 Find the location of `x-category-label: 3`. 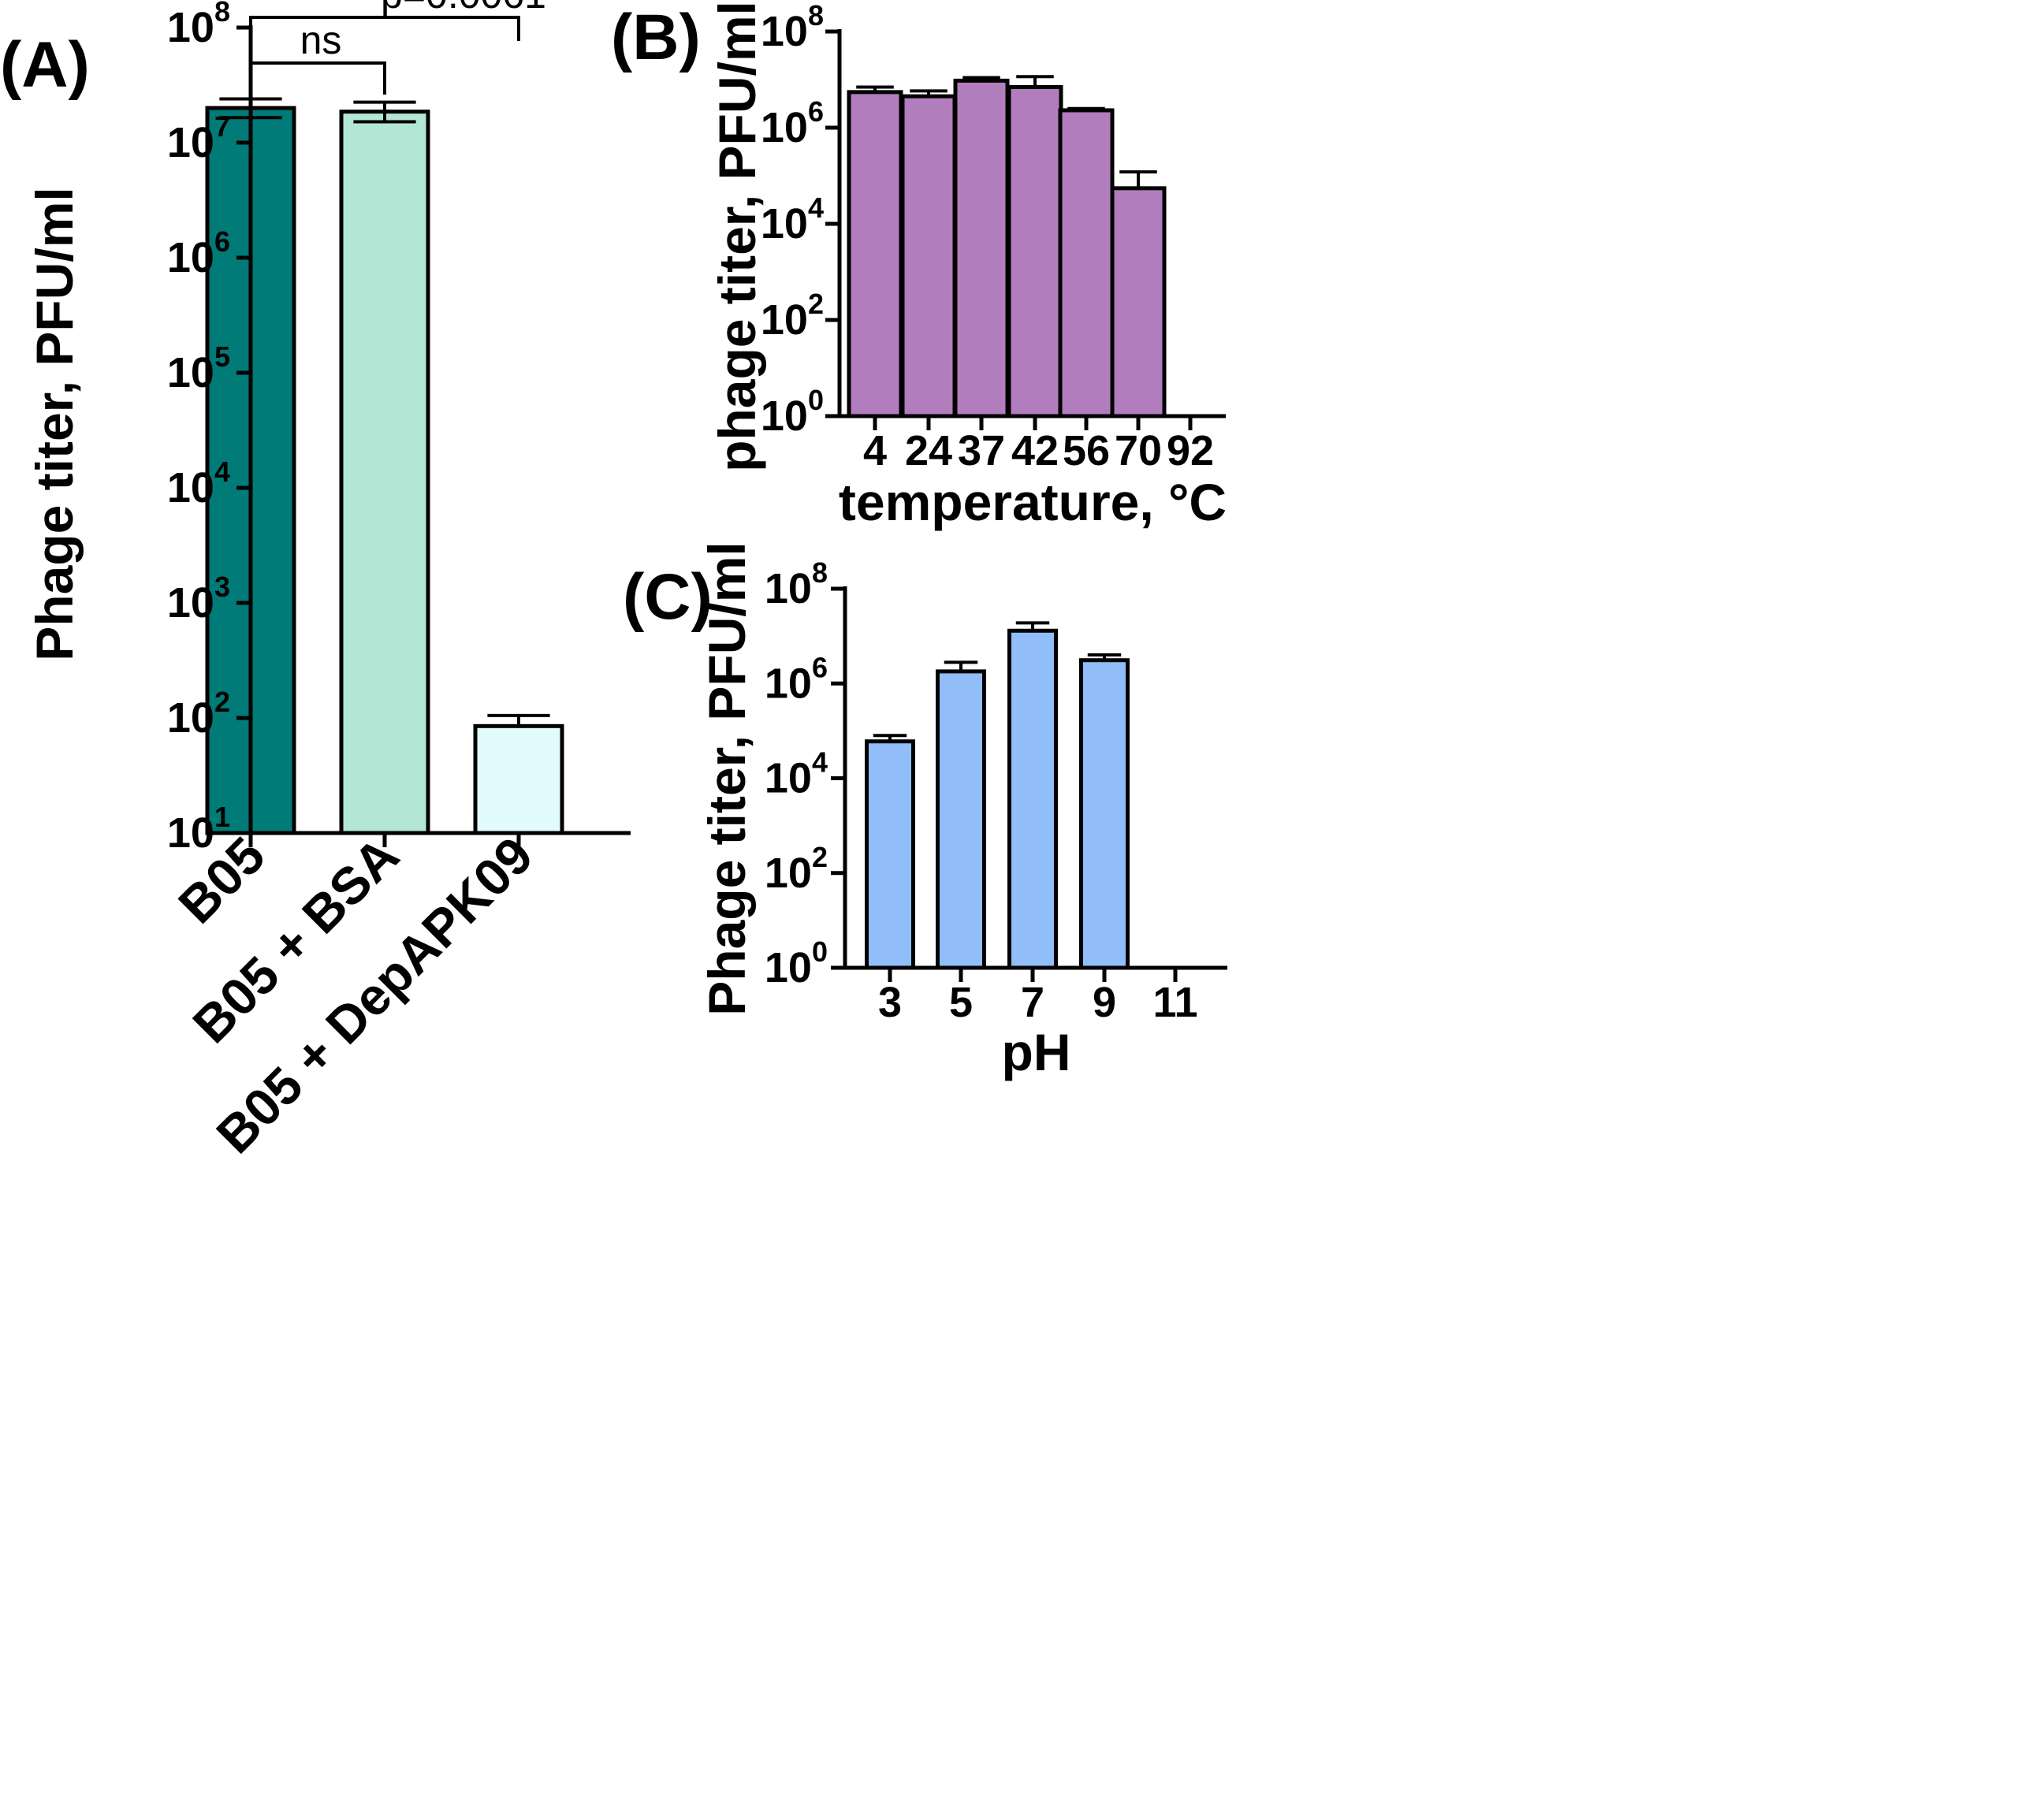

x-category-label: 3 is located at coordinates (890, 1003).